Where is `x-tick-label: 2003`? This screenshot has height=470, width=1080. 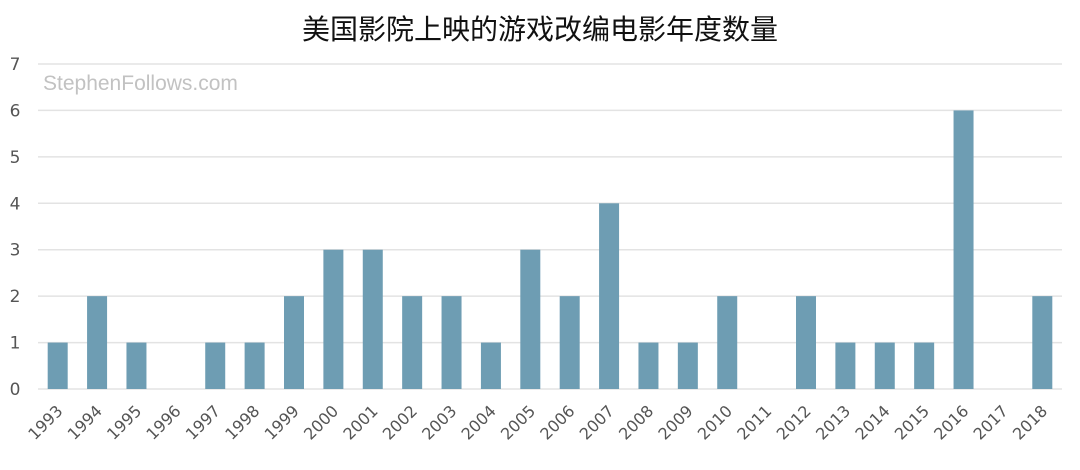
x-tick-label: 2003 is located at coordinates (439, 422).